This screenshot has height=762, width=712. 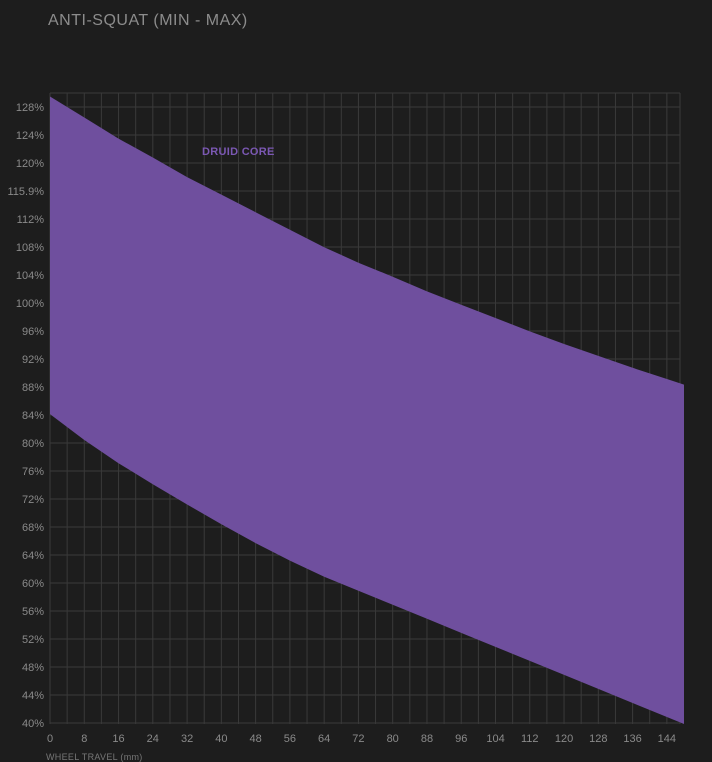 I want to click on y-tick-label: 124%, so click(x=30, y=136).